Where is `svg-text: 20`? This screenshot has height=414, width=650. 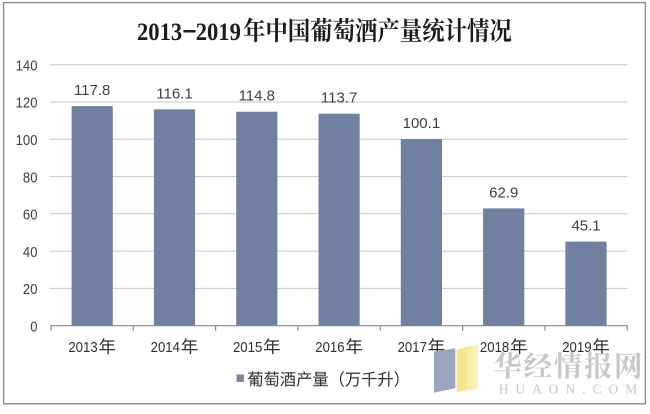
svg-text: 20 is located at coordinates (30, 288).